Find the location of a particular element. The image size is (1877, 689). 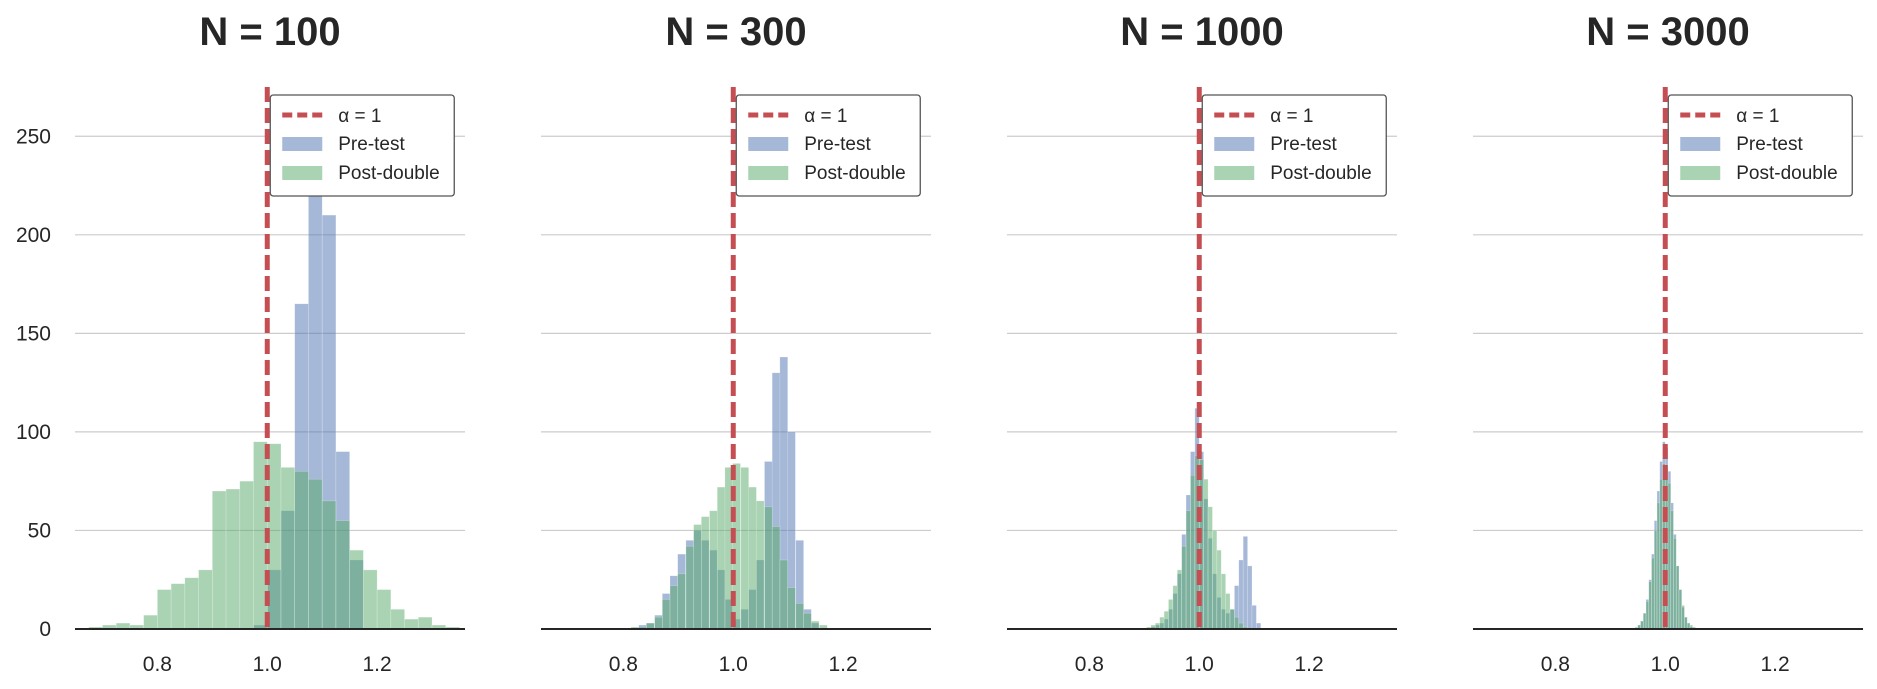

y-tick-label: 250 is located at coordinates (33, 136).